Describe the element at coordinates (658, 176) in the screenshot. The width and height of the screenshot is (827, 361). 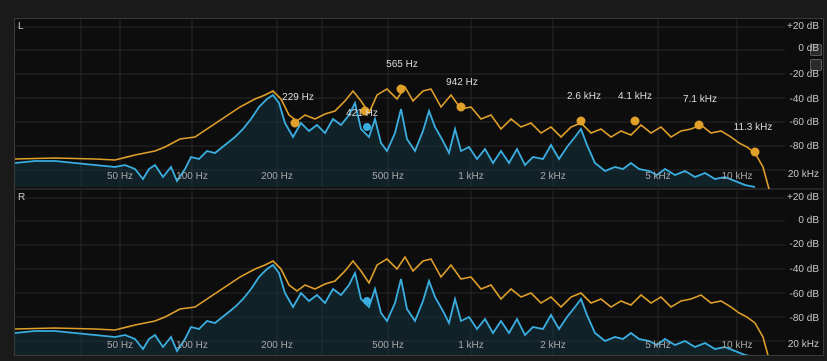
I see `freq-label-5khz-top: 5 kHz` at that location.